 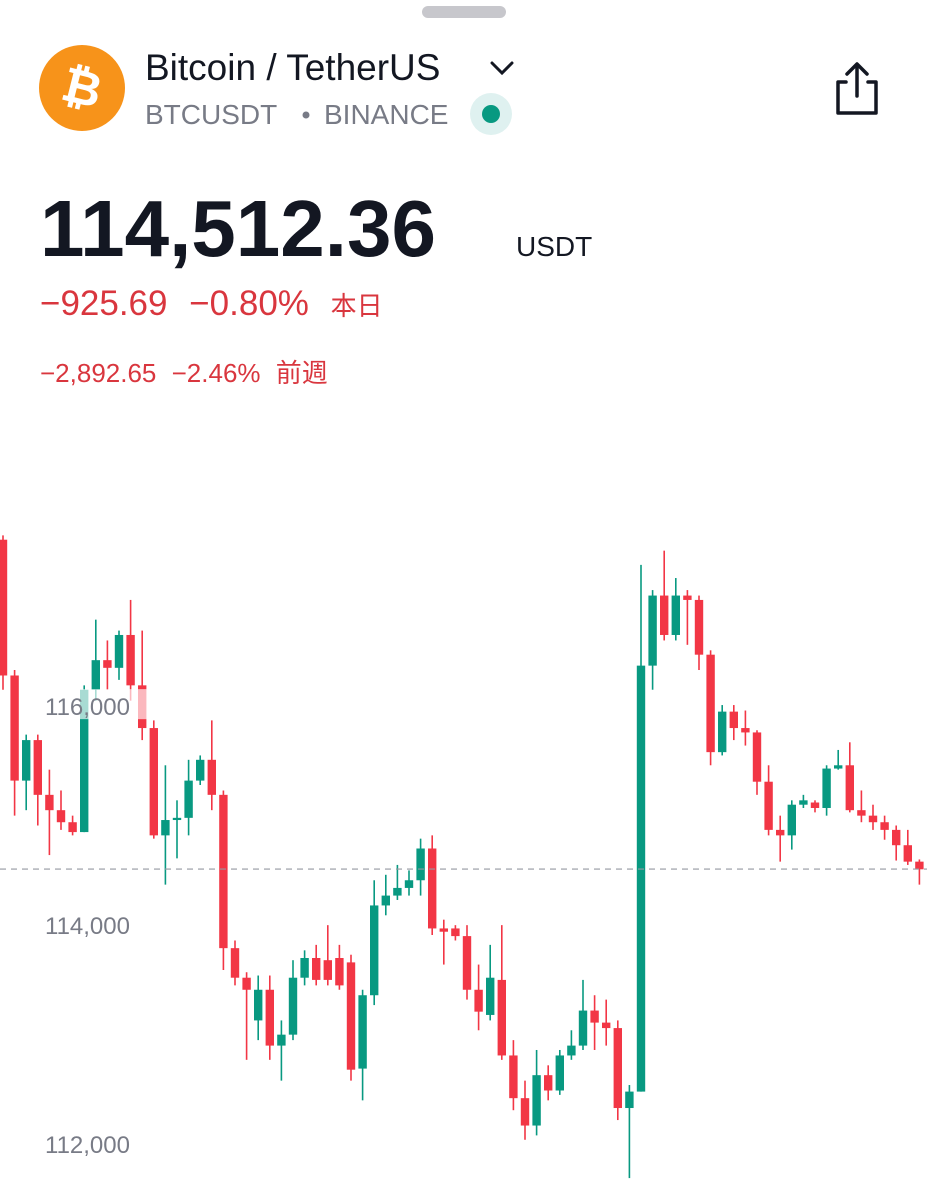 I want to click on market-status-dot, so click(x=491, y=114).